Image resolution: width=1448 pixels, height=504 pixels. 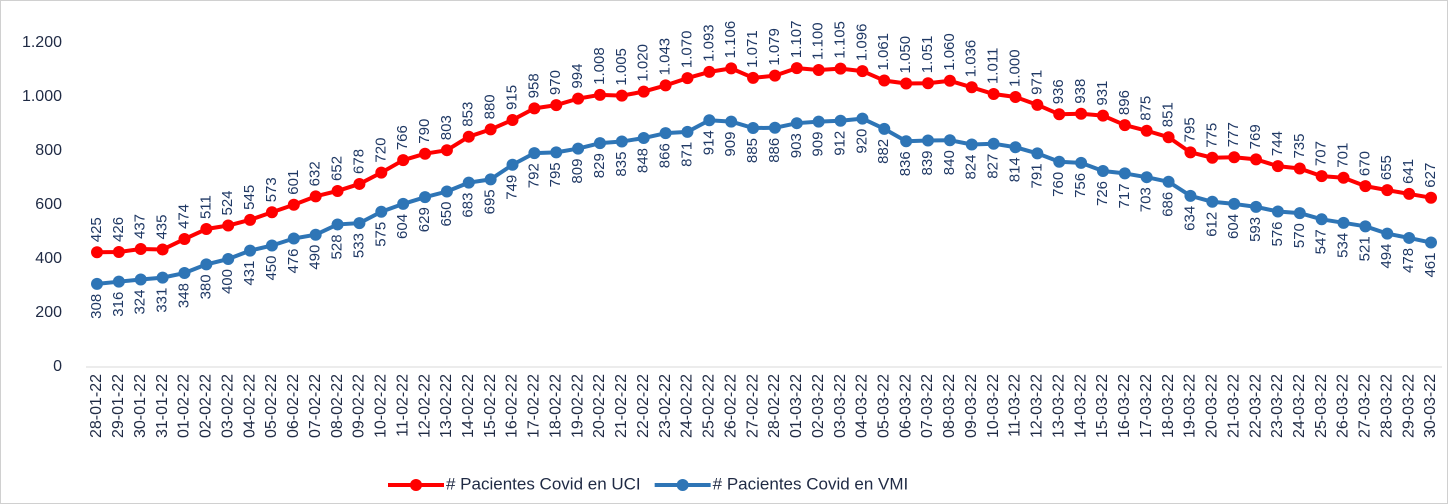 I want to click on data-label: 756, so click(x=1080, y=185).